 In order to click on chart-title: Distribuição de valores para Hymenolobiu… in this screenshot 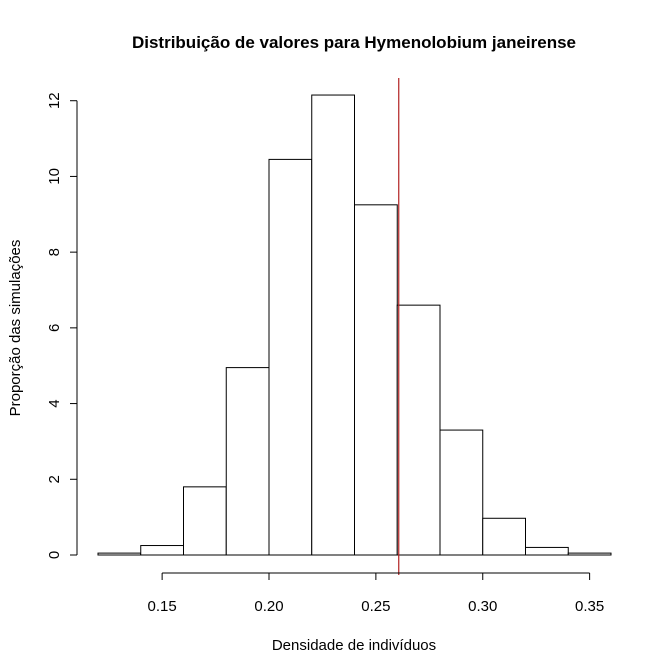, I will do `click(354, 42)`.